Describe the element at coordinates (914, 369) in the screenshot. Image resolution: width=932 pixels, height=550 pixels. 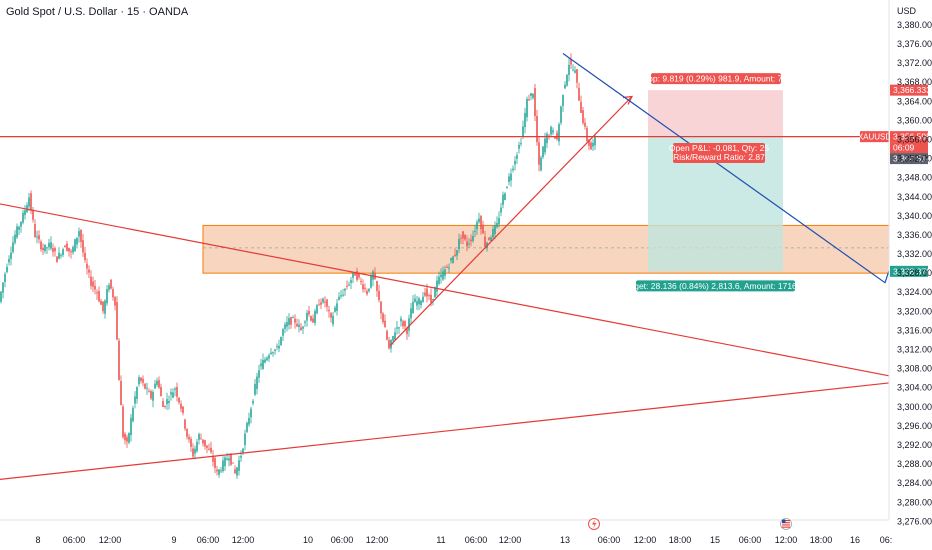
I see `y-tick-label: 3,308.000` at that location.